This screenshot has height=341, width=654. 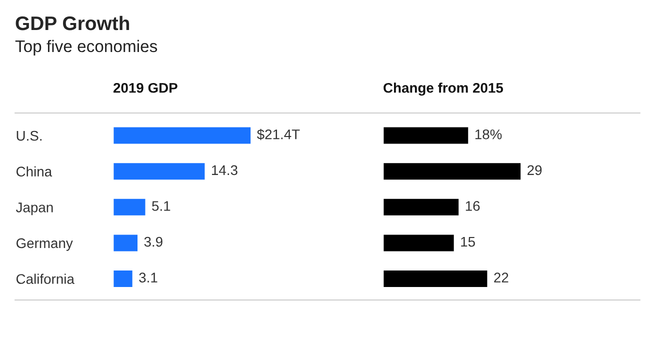 I want to click on data-label: 14.3, so click(x=225, y=170).